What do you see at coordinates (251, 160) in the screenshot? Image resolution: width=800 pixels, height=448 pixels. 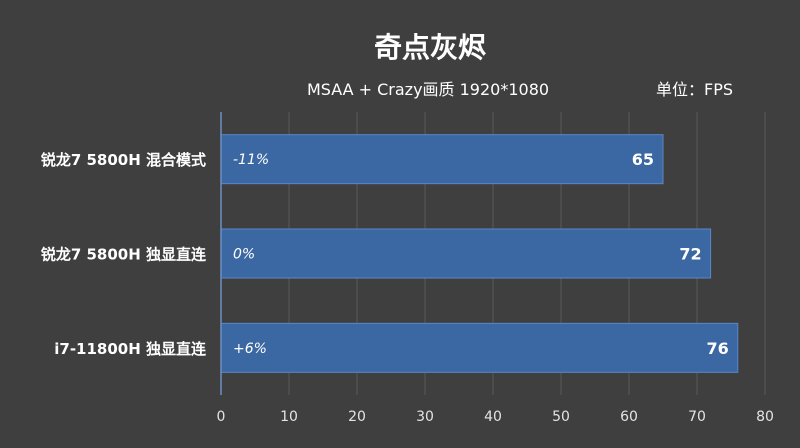 I see `bar-annotation: -11%` at bounding box center [251, 160].